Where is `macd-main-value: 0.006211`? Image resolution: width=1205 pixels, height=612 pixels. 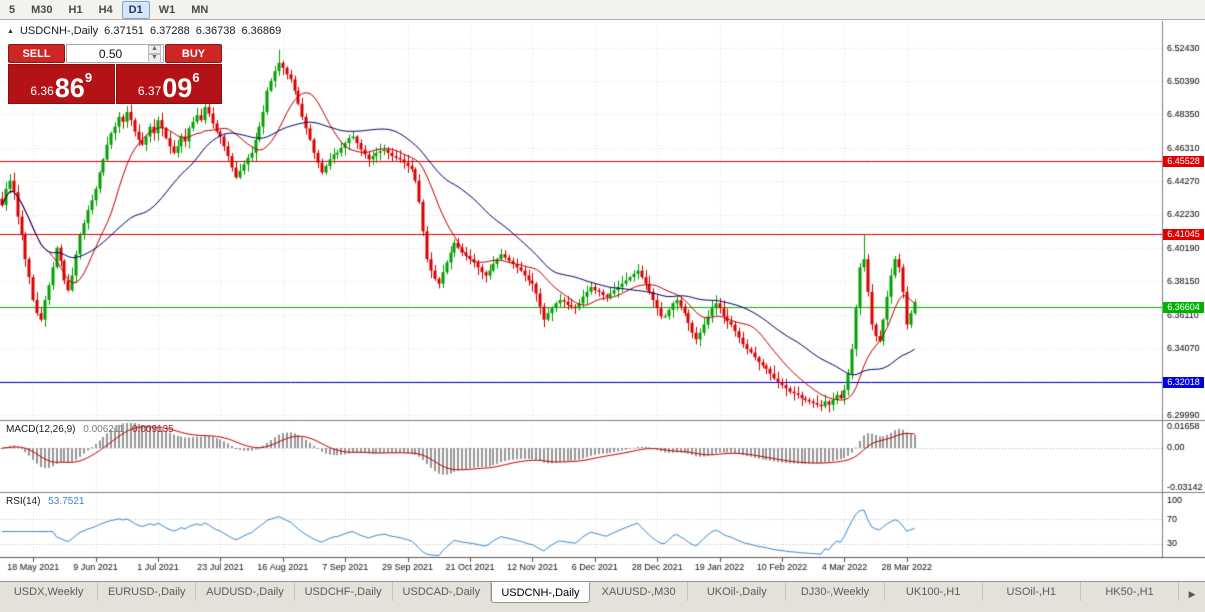
macd-main-value: 0.006211 is located at coordinates (104, 429).